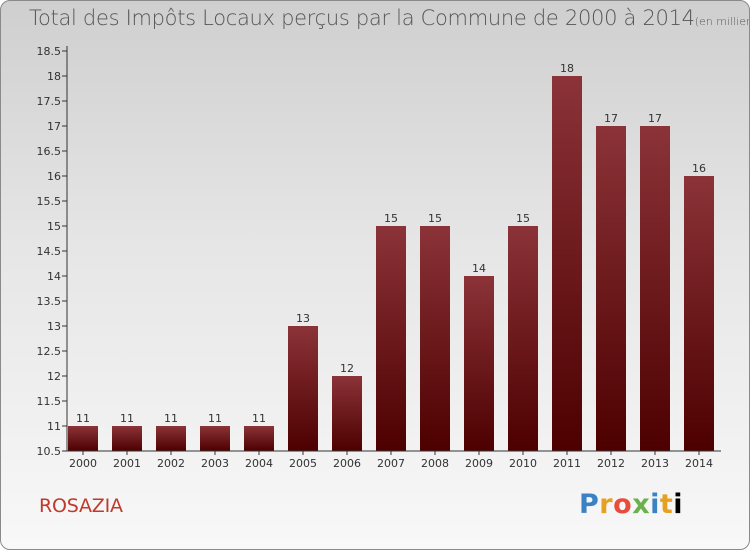 This screenshot has height=550, width=750. What do you see at coordinates (479, 463) in the screenshot?
I see `x-tick-label: 2009` at bounding box center [479, 463].